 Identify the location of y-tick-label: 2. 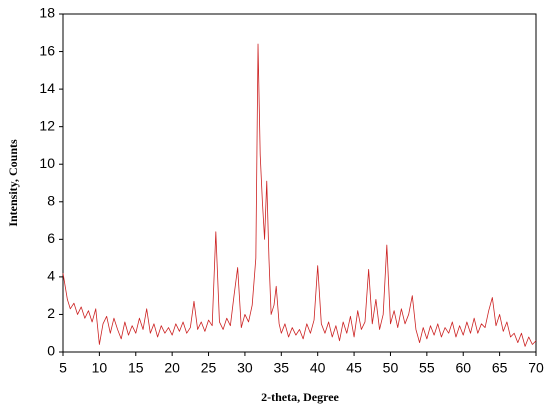
(51, 313).